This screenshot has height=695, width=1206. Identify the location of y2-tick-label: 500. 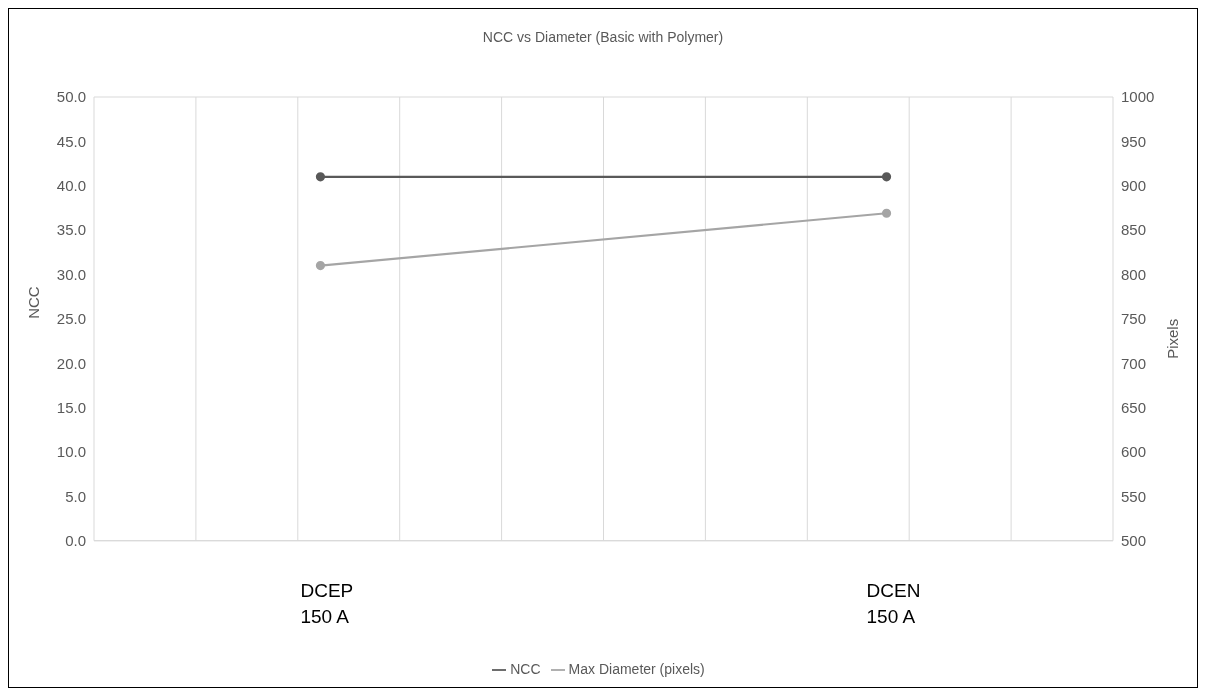
(1134, 541).